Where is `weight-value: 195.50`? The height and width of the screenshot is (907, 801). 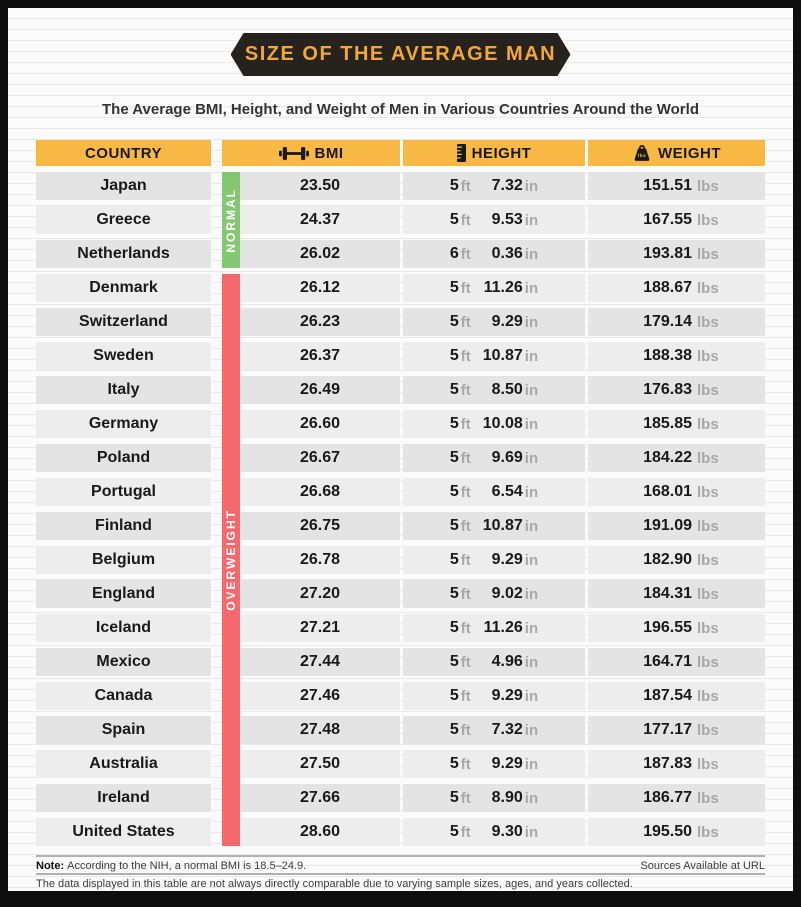
weight-value: 195.50 is located at coordinates (667, 831).